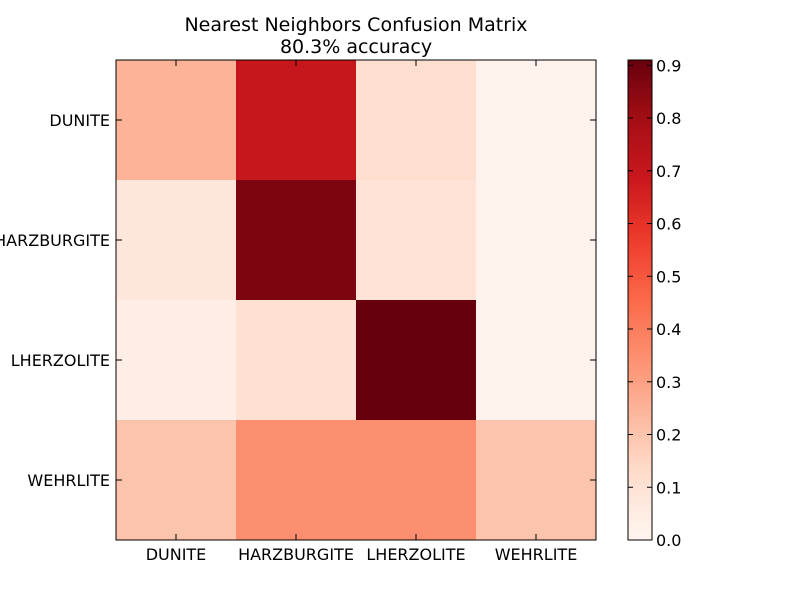 The height and width of the screenshot is (600, 800). Describe the element at coordinates (355, 25) in the screenshot. I see `chart-title: Nearest Neighbors Confusion Matrix` at that location.